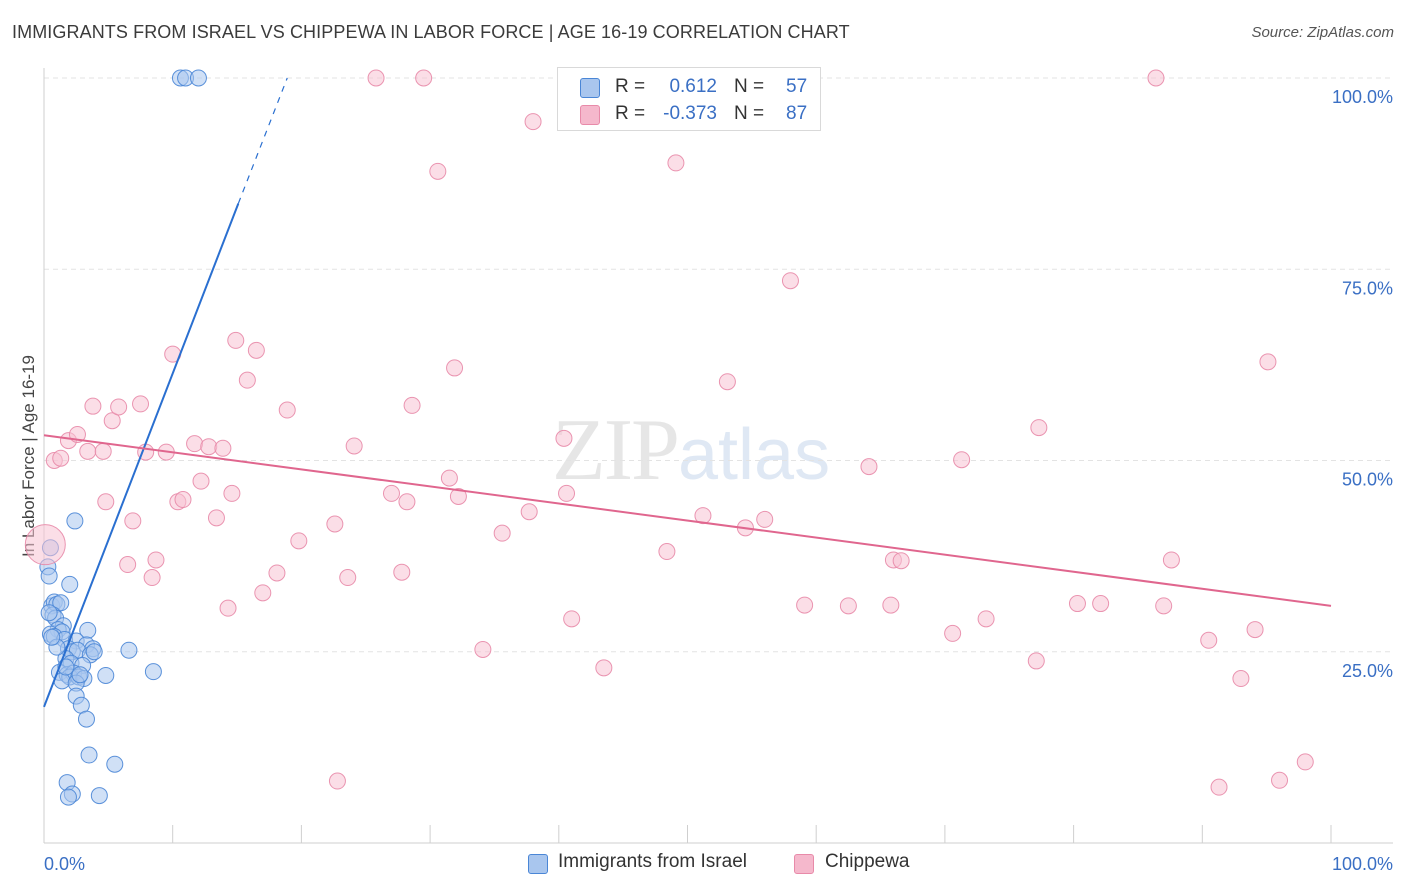 The height and width of the screenshot is (892, 1406). What do you see at coordinates (1367, 671) in the screenshot?
I see `y-tick-label: 25.0%` at bounding box center [1367, 671].